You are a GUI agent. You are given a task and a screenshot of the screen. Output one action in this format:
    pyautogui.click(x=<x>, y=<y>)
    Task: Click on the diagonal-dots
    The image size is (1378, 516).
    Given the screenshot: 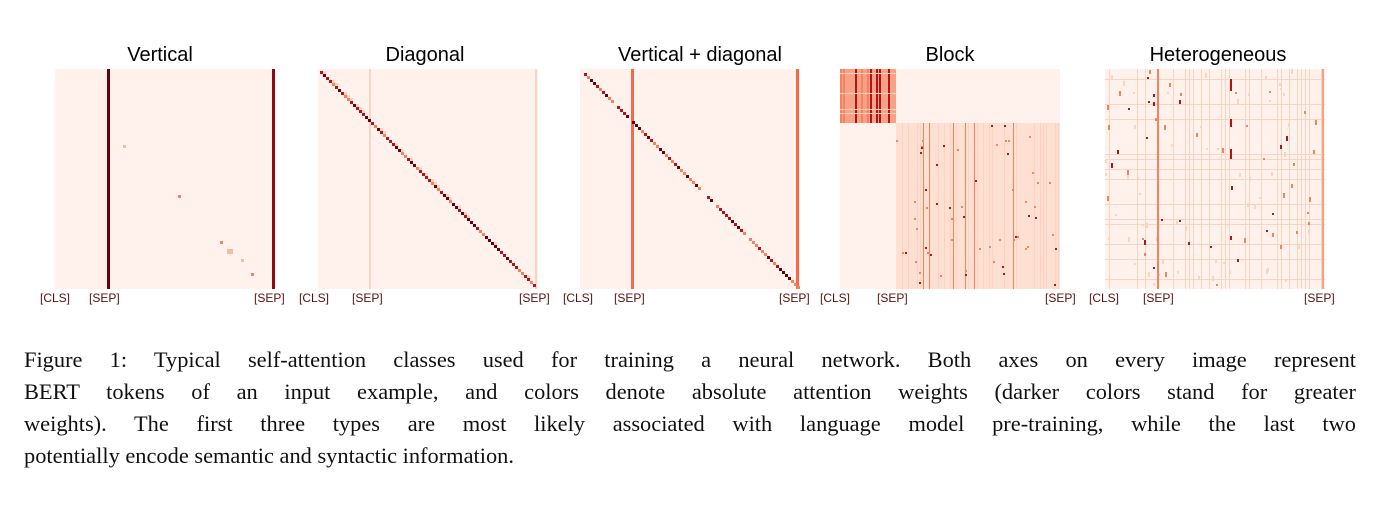 What is the action you would take?
    pyautogui.click(x=428, y=179)
    